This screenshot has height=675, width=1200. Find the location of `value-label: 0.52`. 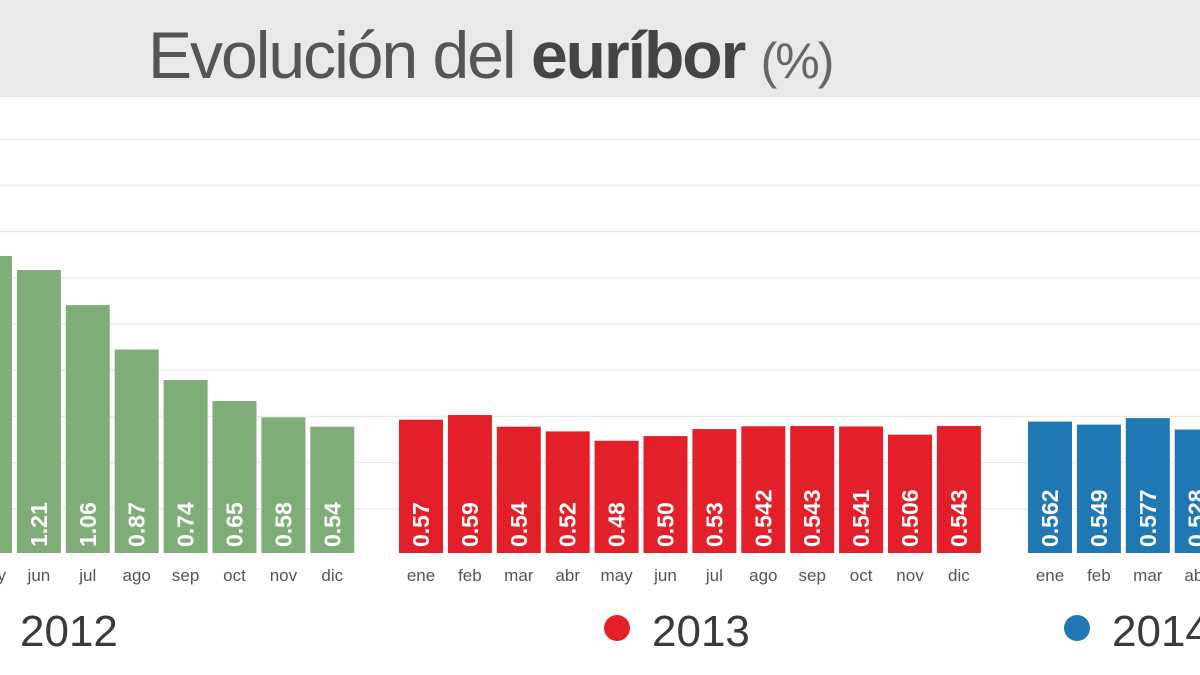

value-label: 0.52 is located at coordinates (568, 524).